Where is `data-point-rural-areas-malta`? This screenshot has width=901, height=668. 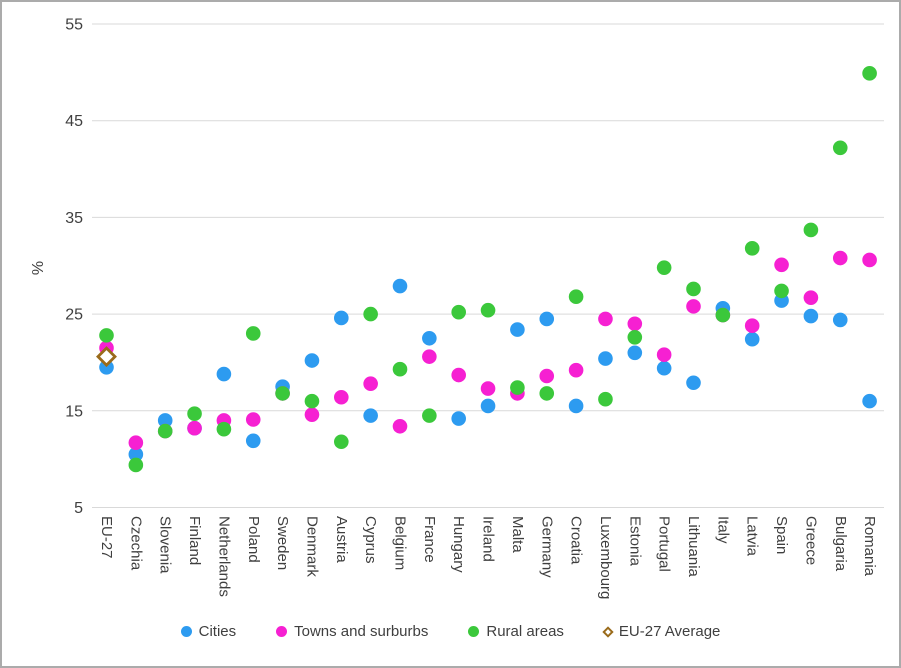 data-point-rural-areas-malta is located at coordinates (517, 387).